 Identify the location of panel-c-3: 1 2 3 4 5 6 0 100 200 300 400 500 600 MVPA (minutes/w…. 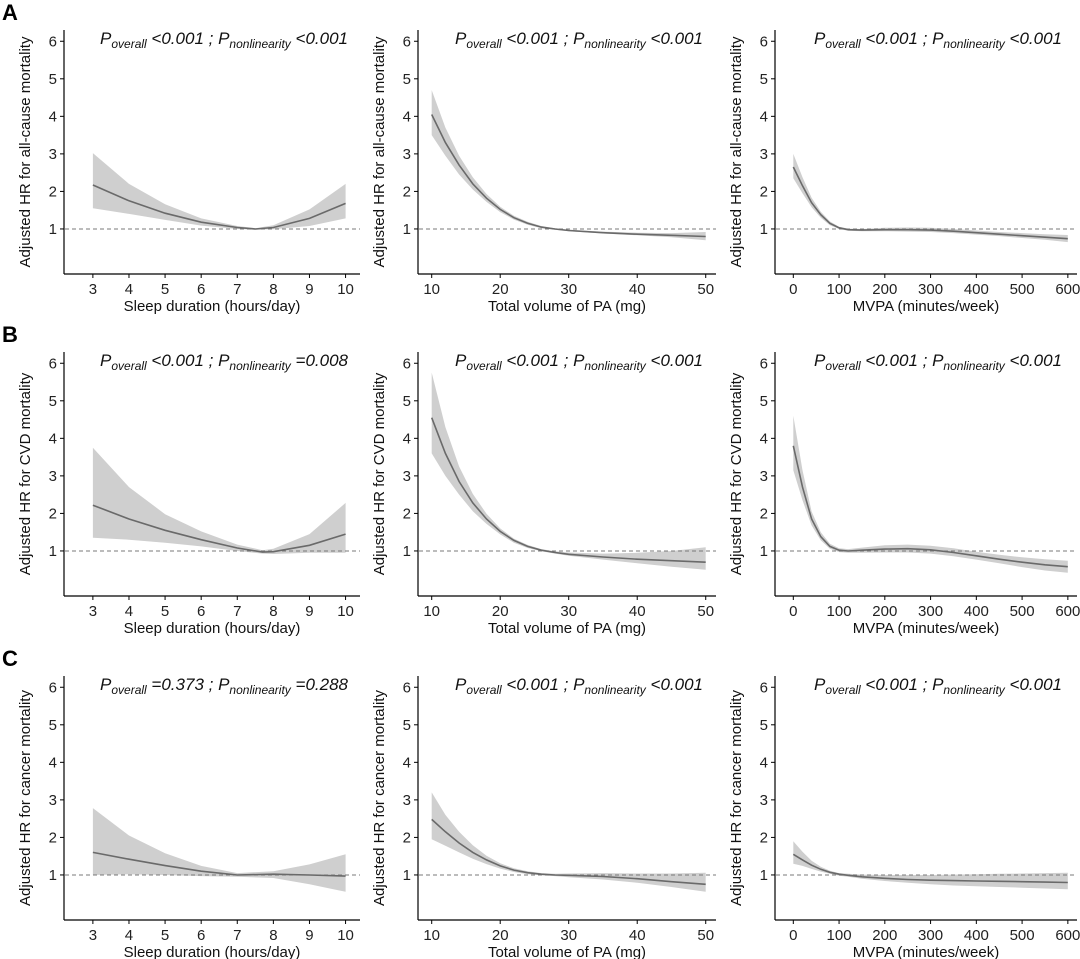
(904, 817).